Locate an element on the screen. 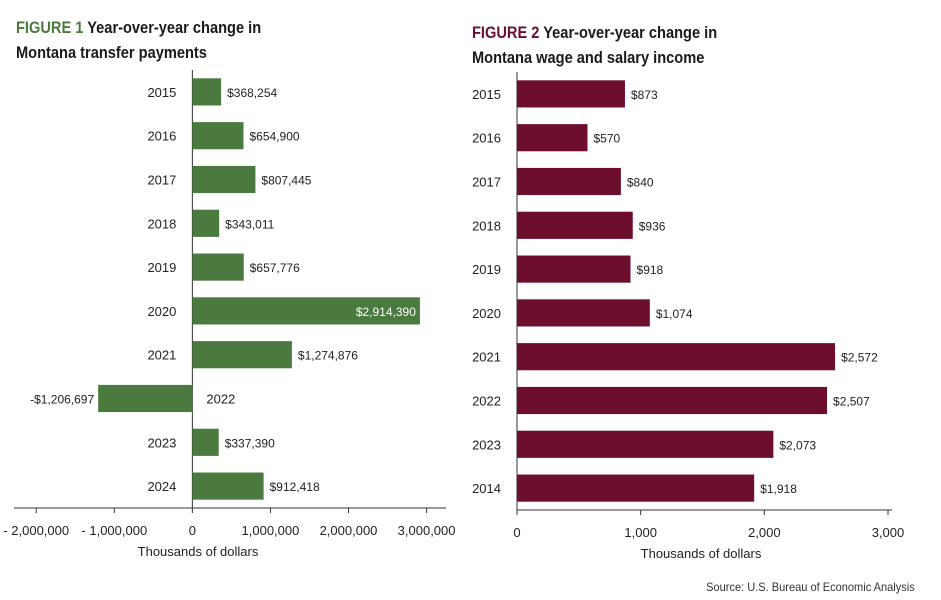 The width and height of the screenshot is (941, 600). figure1-category-label: 2016 is located at coordinates (161, 136).